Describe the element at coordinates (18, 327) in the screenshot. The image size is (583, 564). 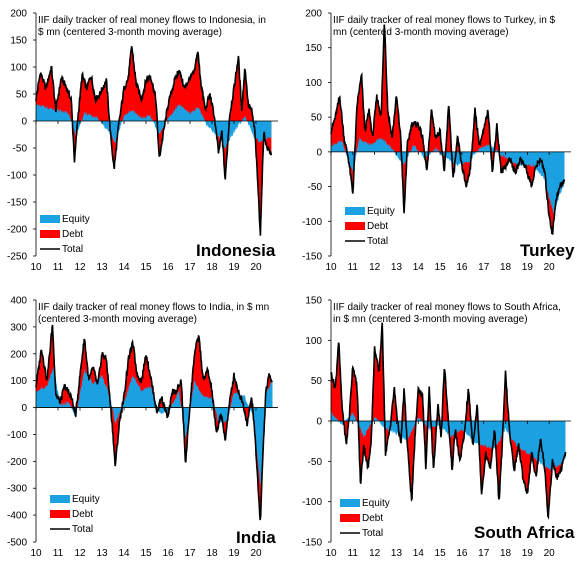
I see `y-tick-label: 300` at that location.